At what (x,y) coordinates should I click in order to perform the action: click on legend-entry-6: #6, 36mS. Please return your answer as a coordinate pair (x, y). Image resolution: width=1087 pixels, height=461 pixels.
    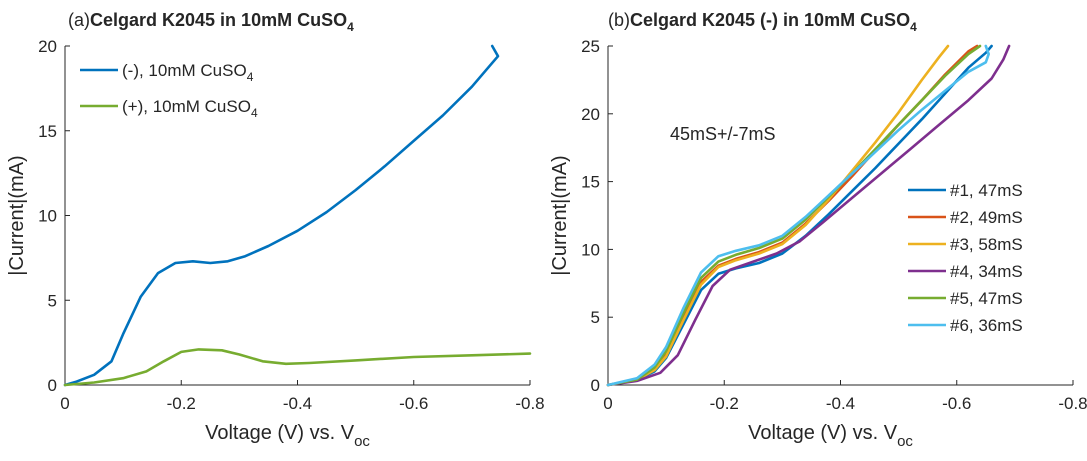
    Looking at the image, I should click on (986, 325).